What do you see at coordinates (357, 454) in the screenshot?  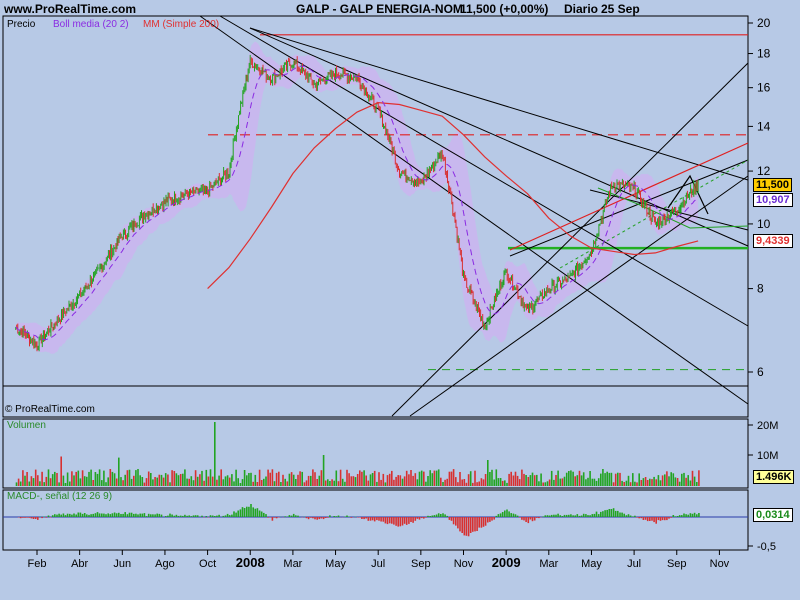 I see `volume-bars` at bounding box center [357, 454].